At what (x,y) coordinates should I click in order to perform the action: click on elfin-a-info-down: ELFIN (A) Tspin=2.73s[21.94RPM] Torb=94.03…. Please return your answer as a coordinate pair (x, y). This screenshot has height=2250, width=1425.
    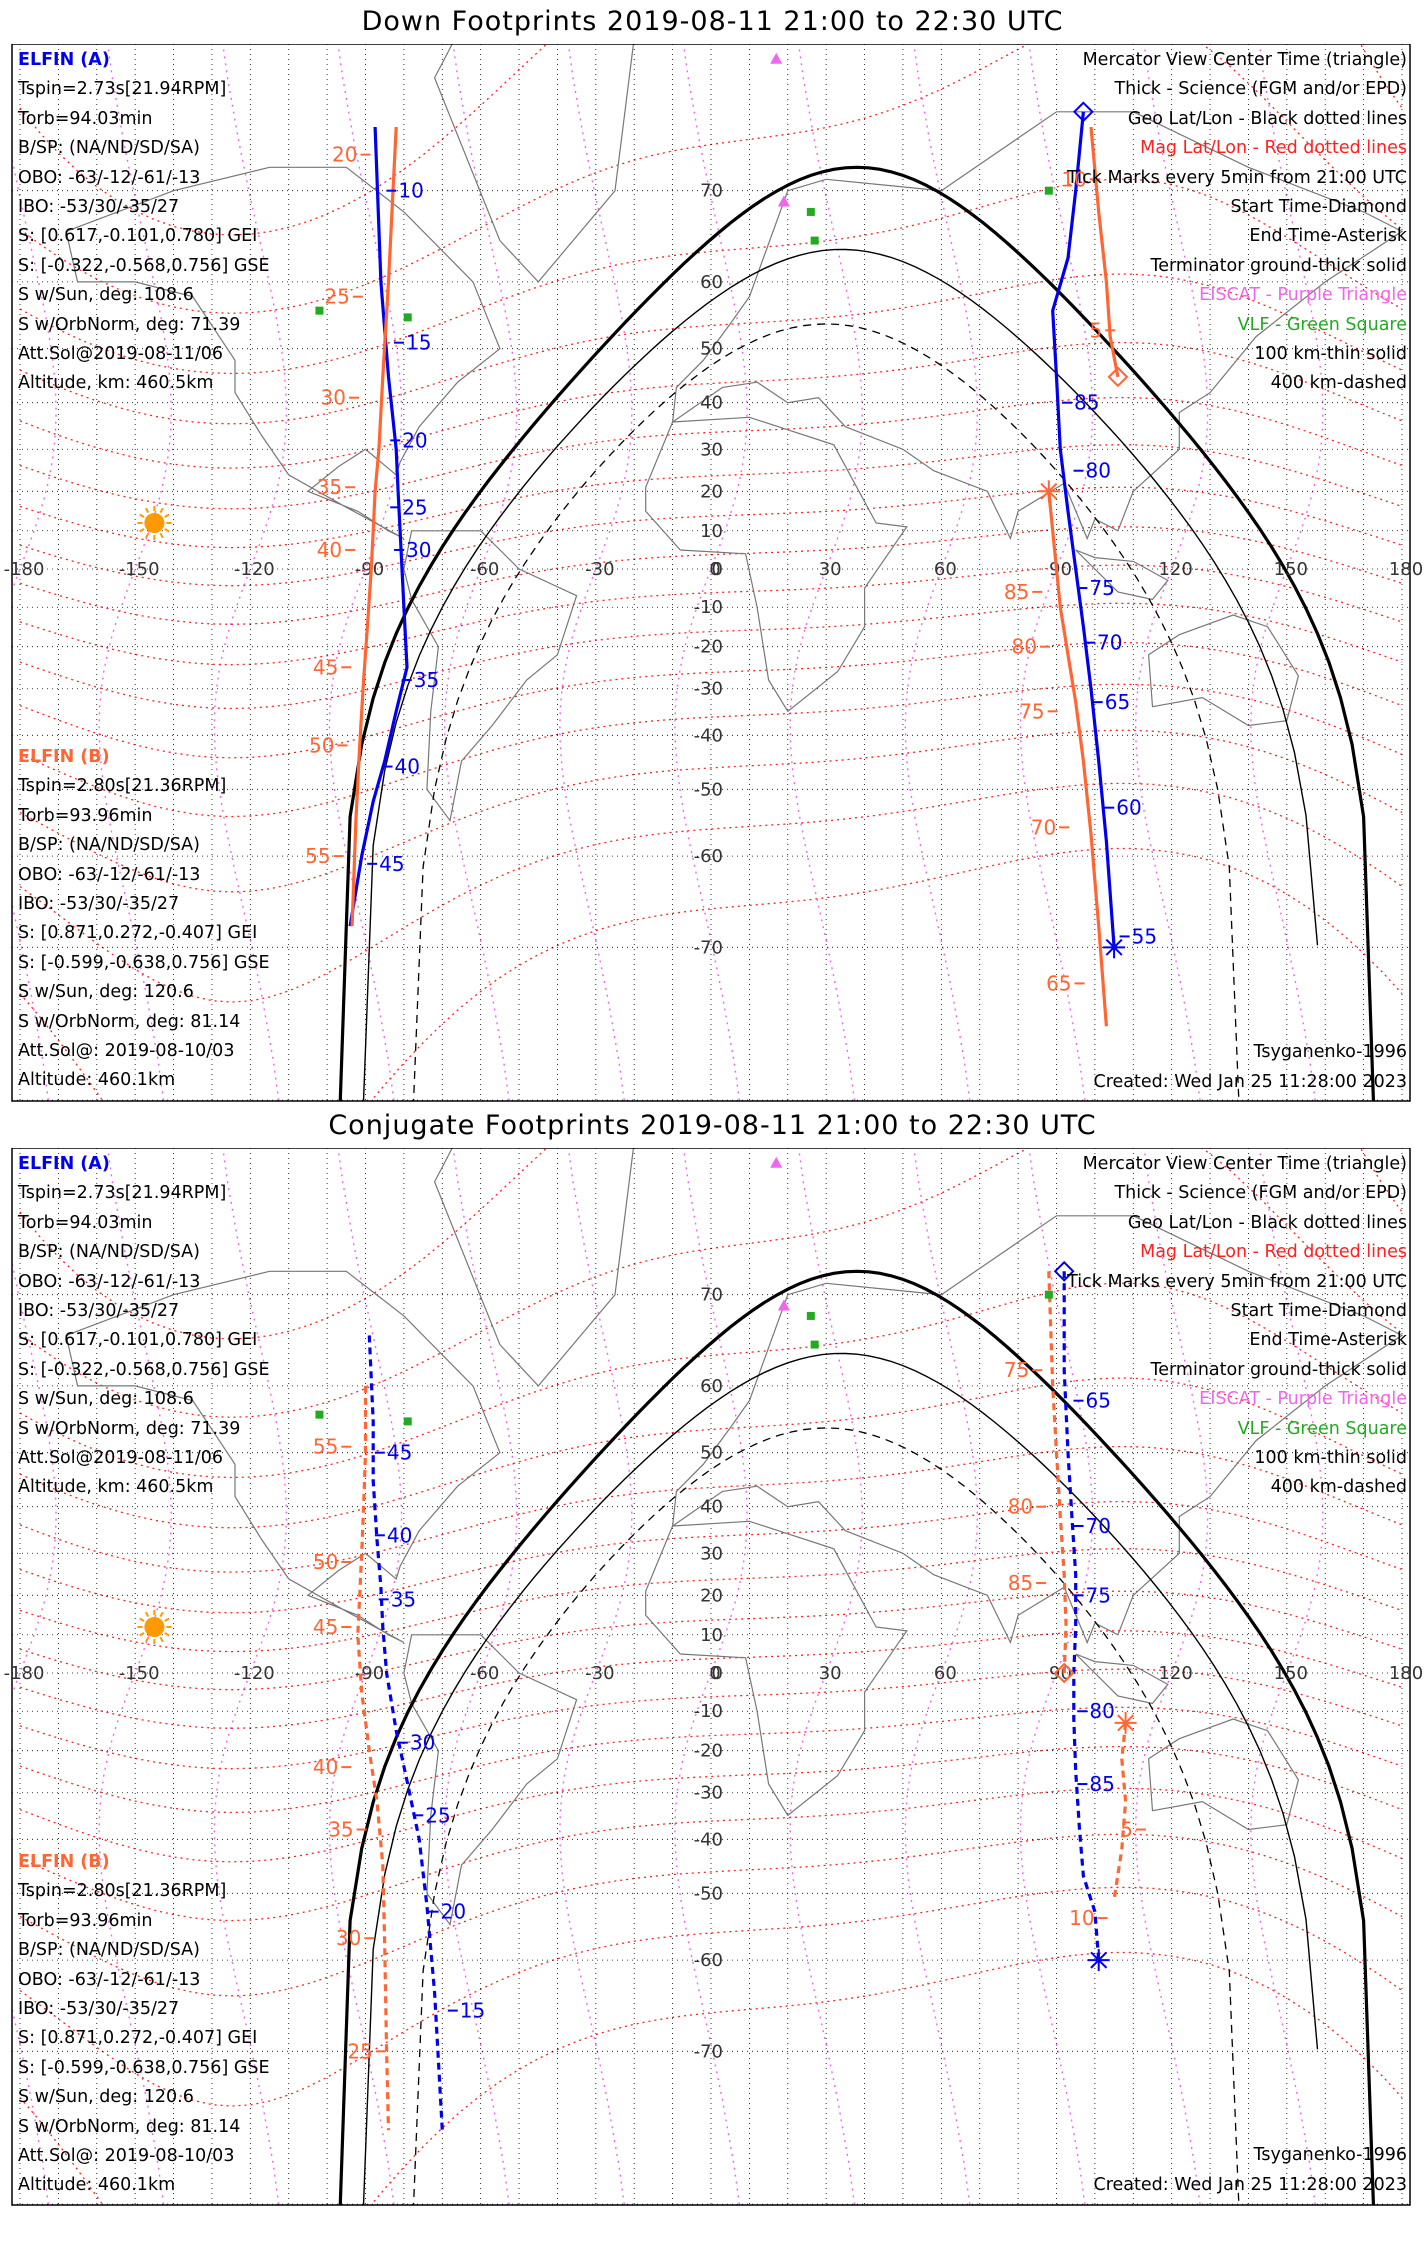
    Looking at the image, I should click on (144, 222).